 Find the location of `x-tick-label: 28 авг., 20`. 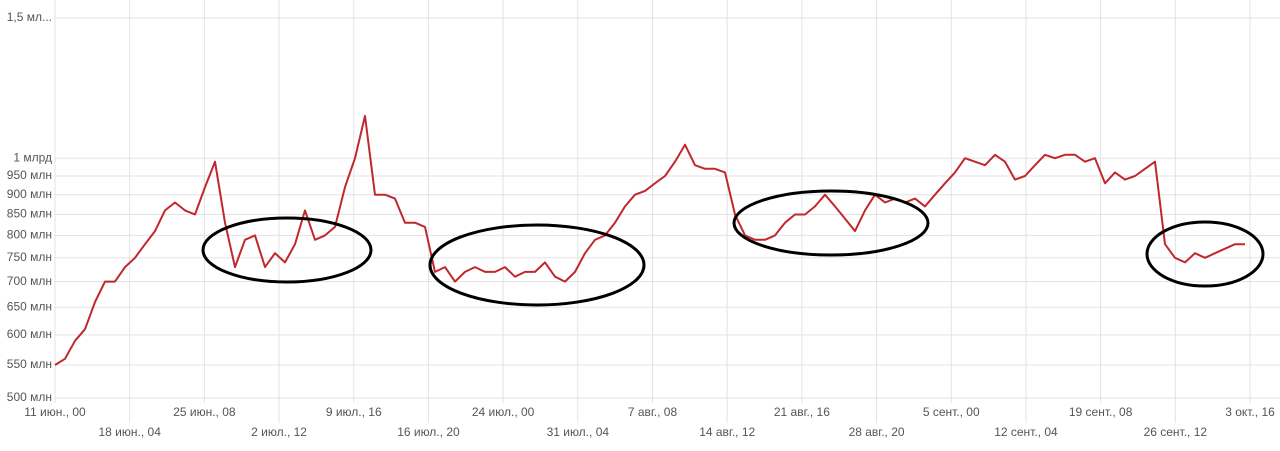

x-tick-label: 28 авг., 20 is located at coordinates (877, 432).